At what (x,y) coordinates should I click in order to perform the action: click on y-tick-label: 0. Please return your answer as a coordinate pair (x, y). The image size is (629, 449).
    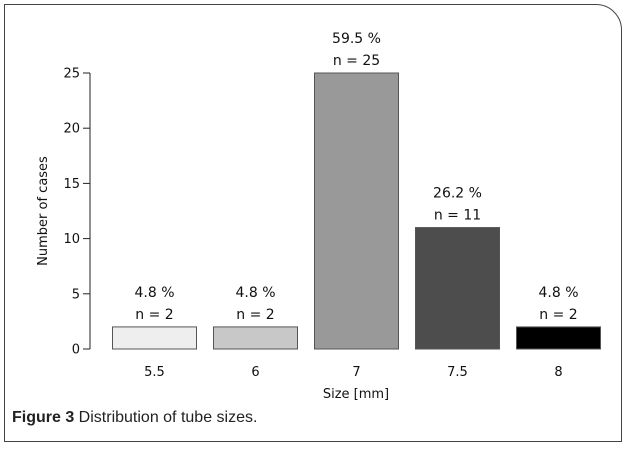
    Looking at the image, I should click on (76, 350).